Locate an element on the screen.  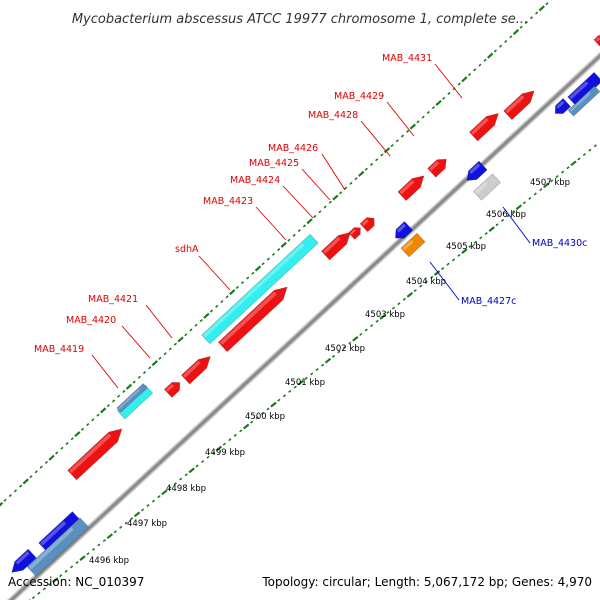
gene-sdha-feature is located at coordinates (260, 289).